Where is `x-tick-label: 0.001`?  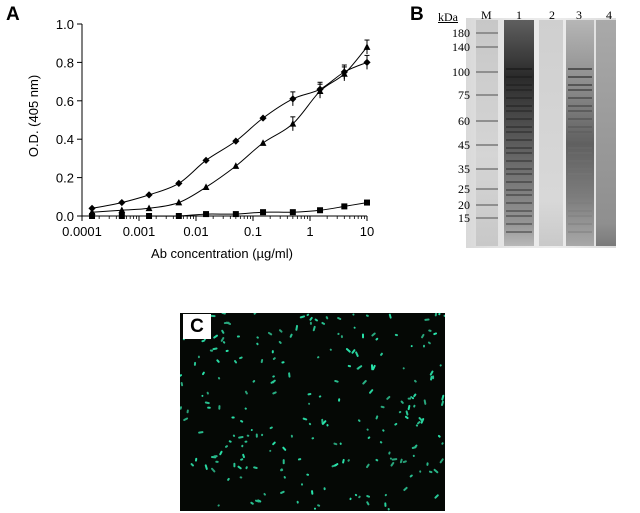
x-tick-label: 0.001 is located at coordinates (139, 231).